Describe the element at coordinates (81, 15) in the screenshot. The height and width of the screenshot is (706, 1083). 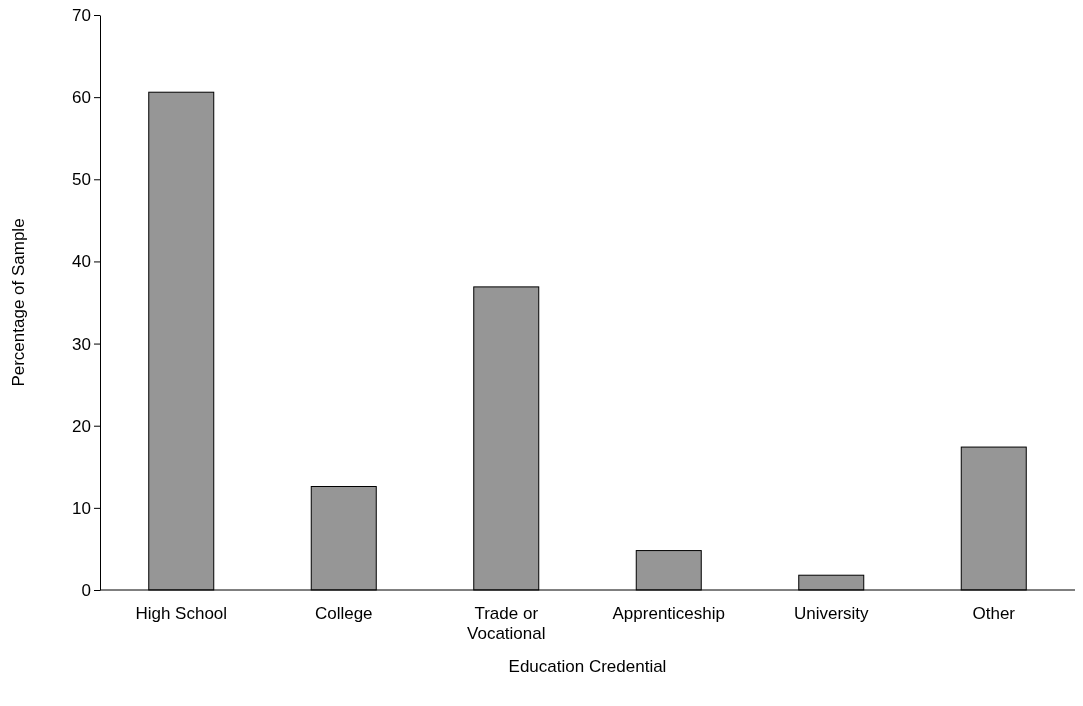
I see `y-tick-label: 70` at that location.